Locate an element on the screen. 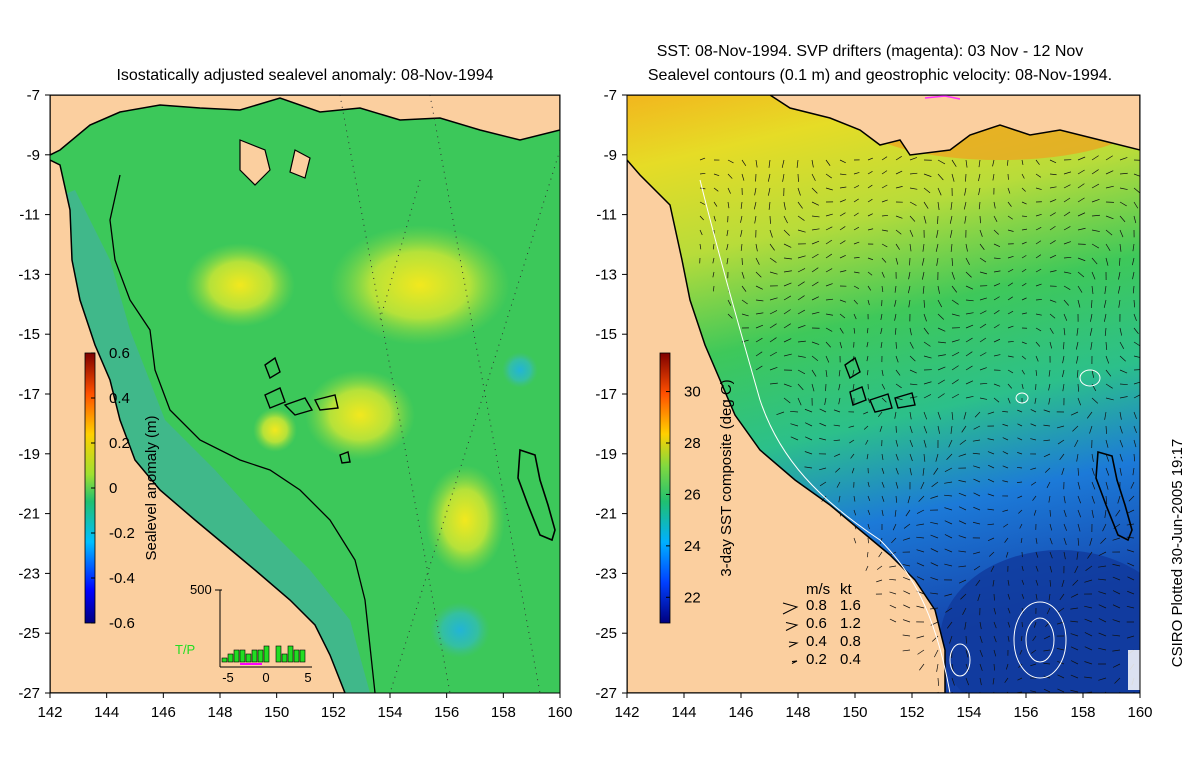 The image size is (1200, 780). lon-tick-label: 146 is located at coordinates (740, 712).